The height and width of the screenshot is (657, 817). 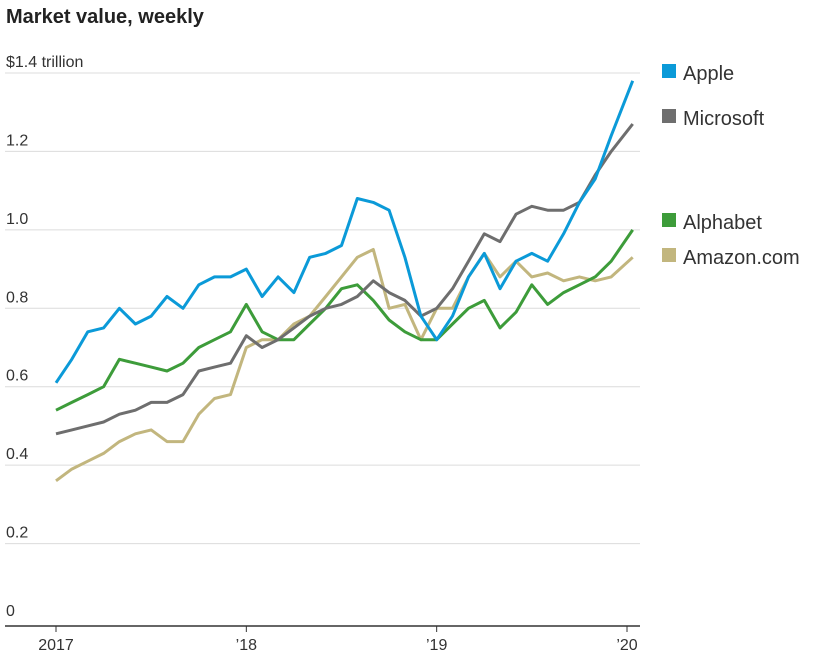 What do you see at coordinates (246, 645) in the screenshot?
I see `x-tick-label: ’18` at bounding box center [246, 645].